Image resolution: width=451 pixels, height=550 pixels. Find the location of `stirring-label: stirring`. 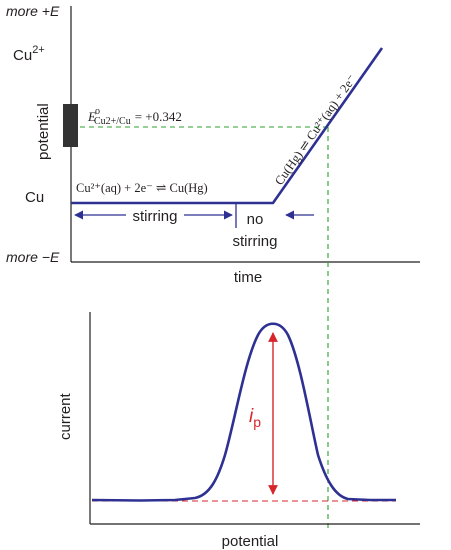

stirring-label: stirring is located at coordinates (154, 216).